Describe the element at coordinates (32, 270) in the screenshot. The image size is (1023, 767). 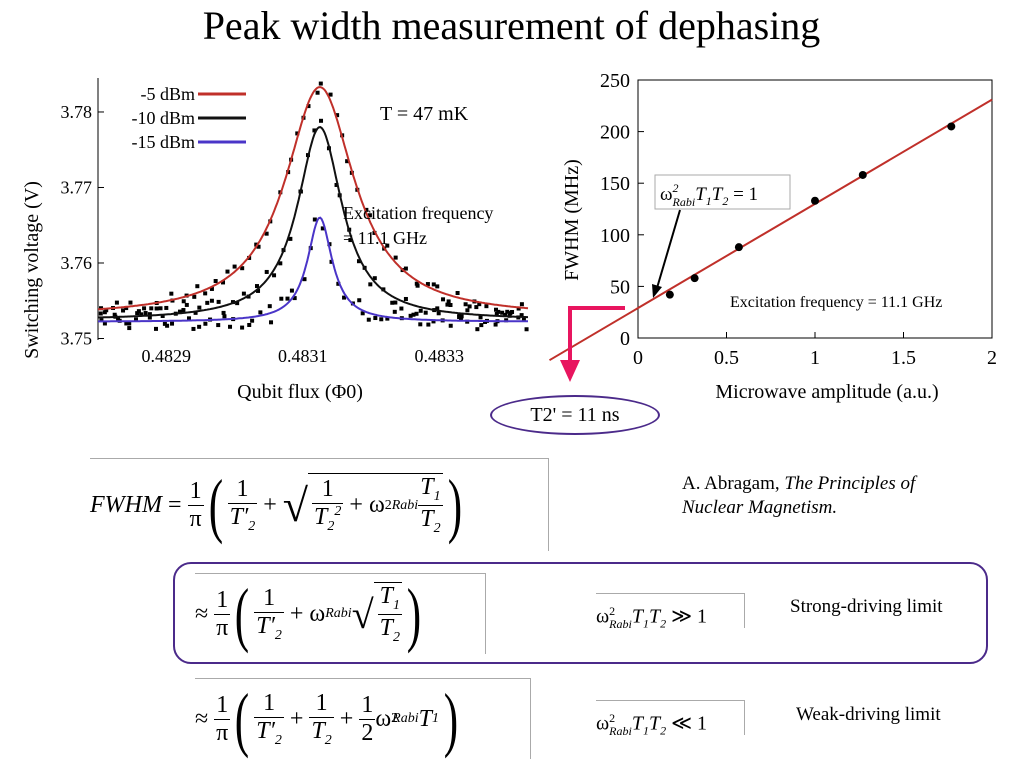
I see `left-y-axis-label: Switching voltage (V)` at that location.